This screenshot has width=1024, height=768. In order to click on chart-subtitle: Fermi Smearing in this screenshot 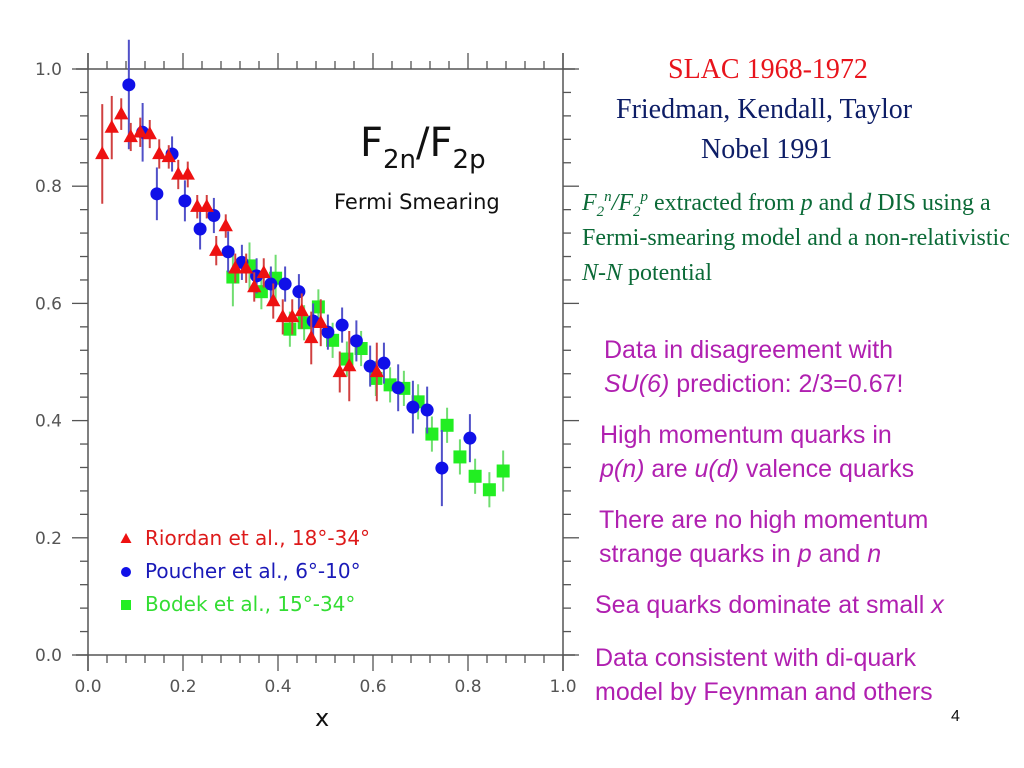, I will do `click(417, 202)`.